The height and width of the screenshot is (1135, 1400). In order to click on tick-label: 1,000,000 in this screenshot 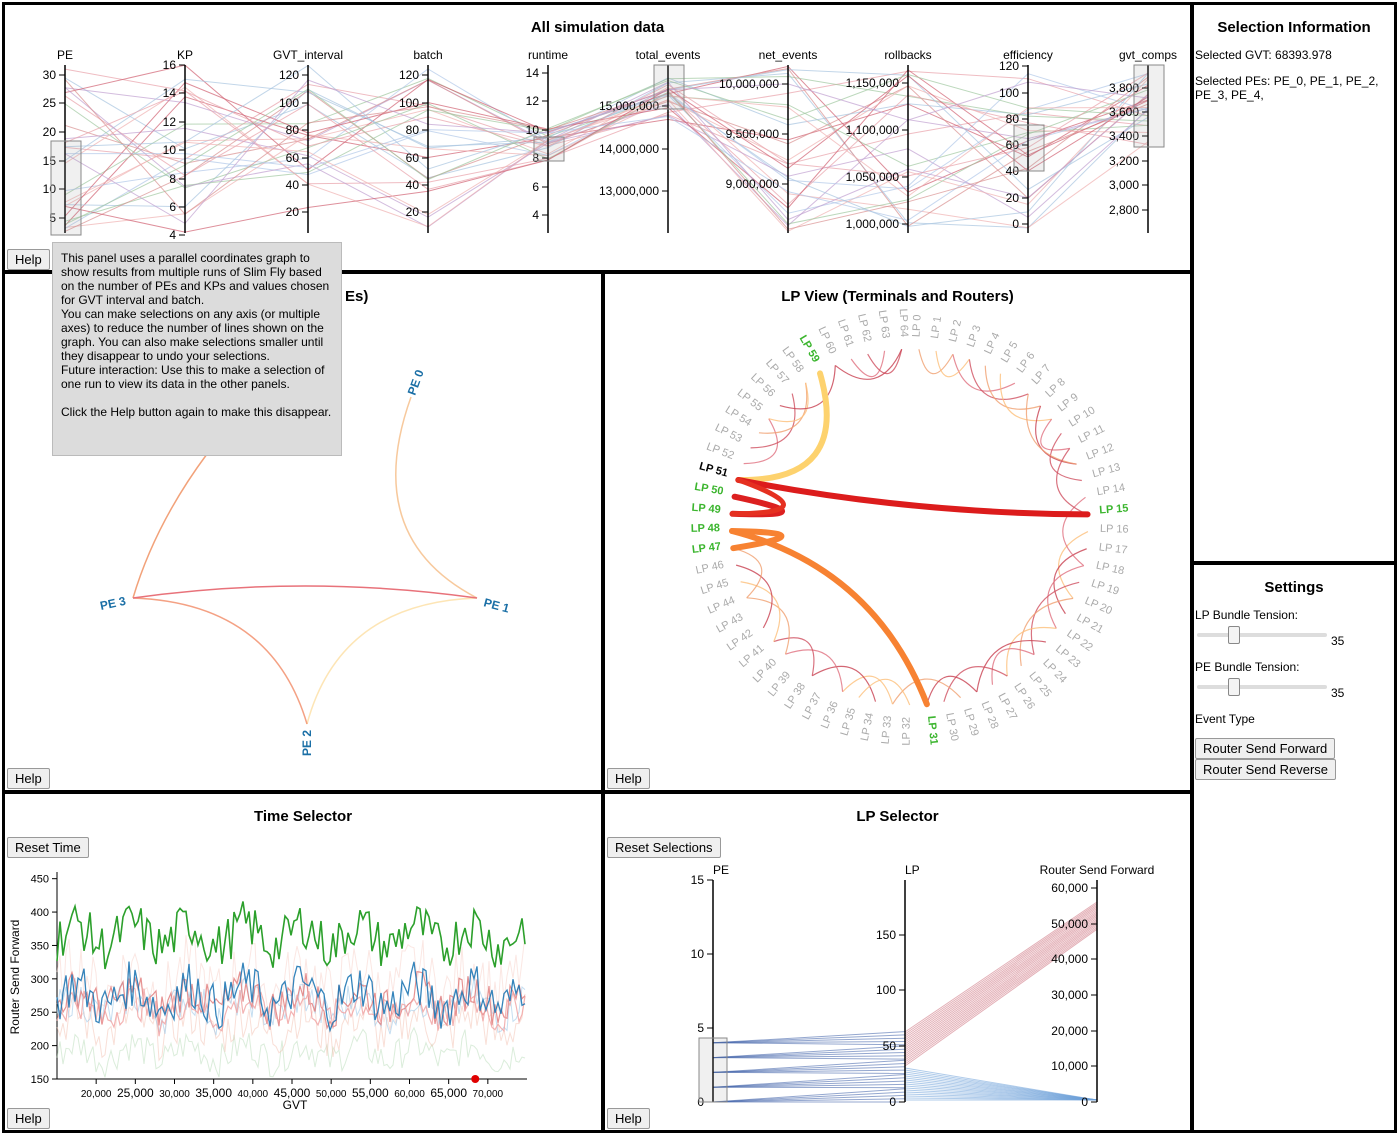, I will do `click(873, 224)`.